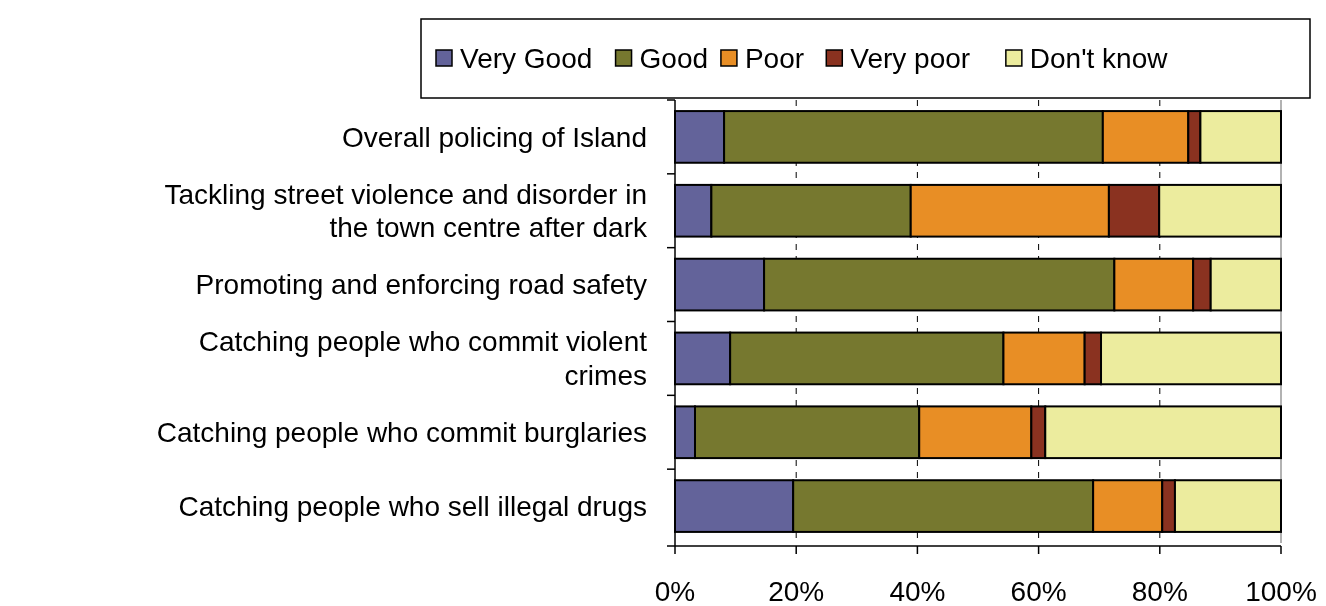 This screenshot has height=606, width=1326. I want to click on y-tick-label: Catching people who commit burglaries, so click(401, 433).